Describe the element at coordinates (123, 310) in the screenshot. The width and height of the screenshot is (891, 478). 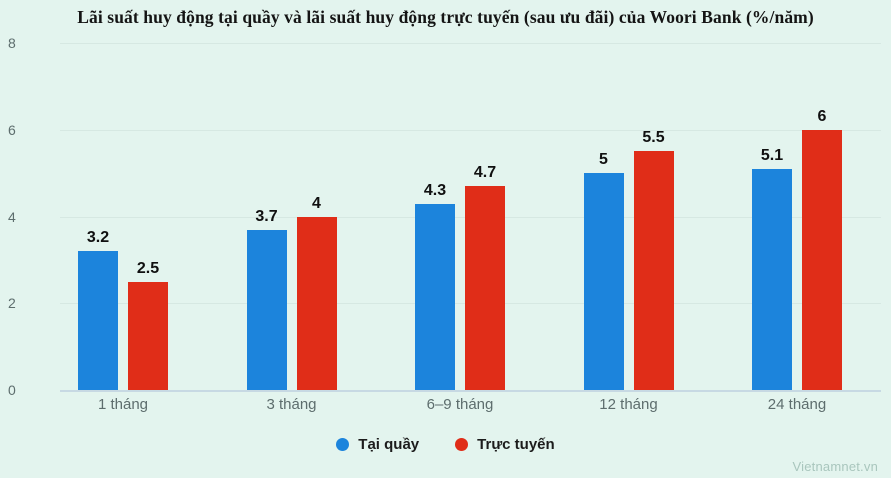
I see `bar-group-1 tháng: 3.2 2.5` at that location.